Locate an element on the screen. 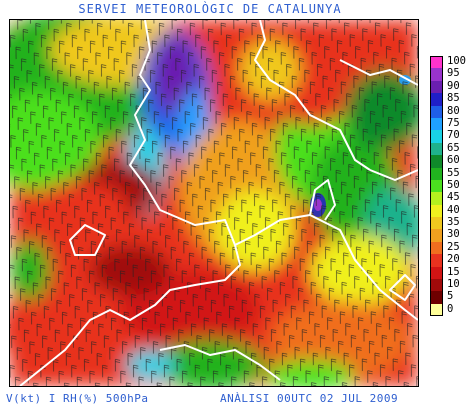 The height and width of the screenshot is (415, 475). legend-step: 80 is located at coordinates (450, 111).